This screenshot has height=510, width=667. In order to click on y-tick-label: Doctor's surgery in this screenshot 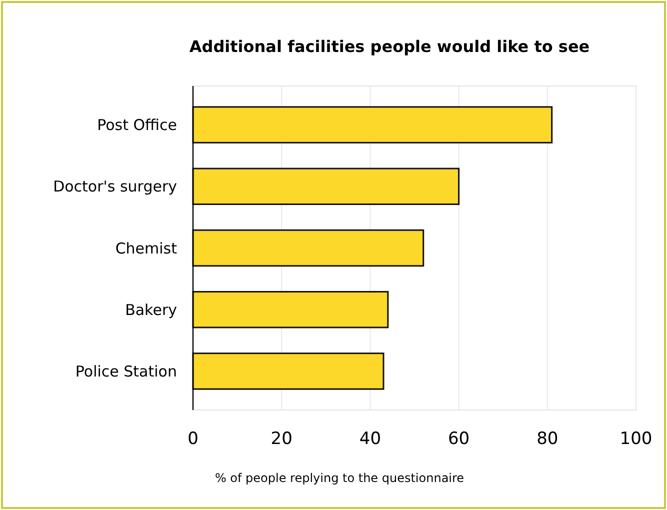, I will do `click(115, 187)`.